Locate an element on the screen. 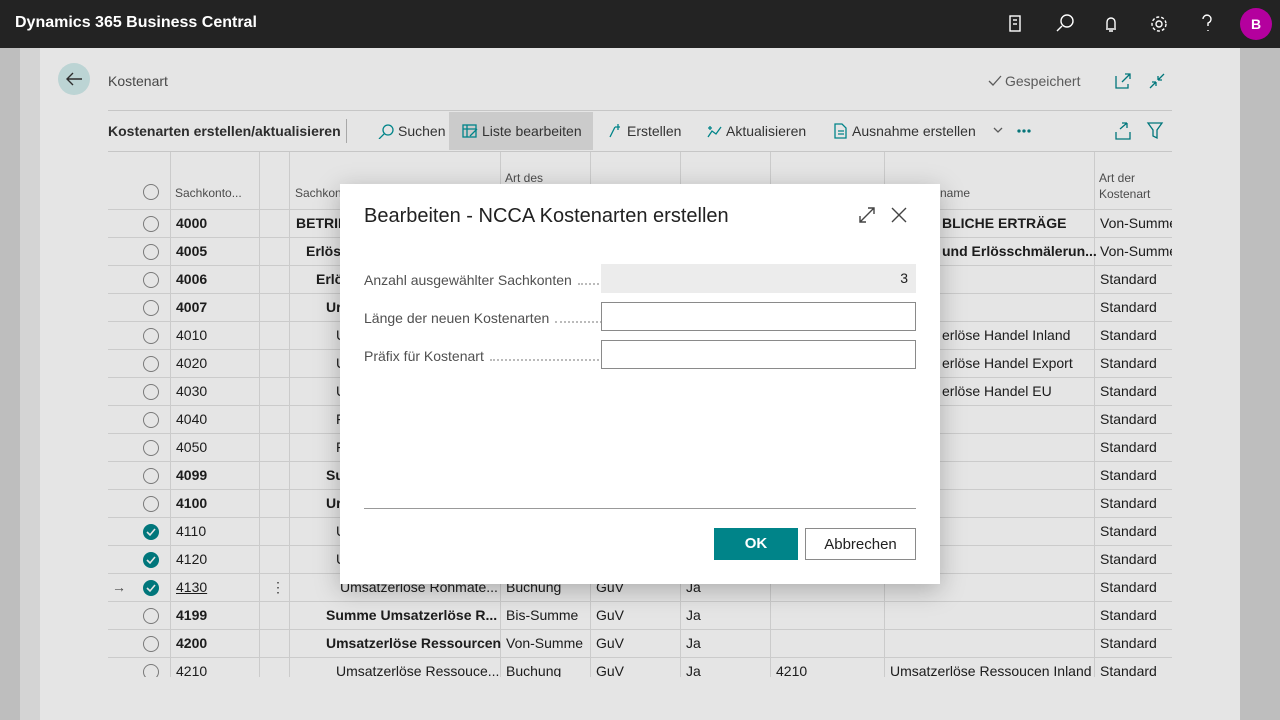 Image resolution: width=1280 pixels, height=720 pixels. account-no: 4099 is located at coordinates (192, 475).